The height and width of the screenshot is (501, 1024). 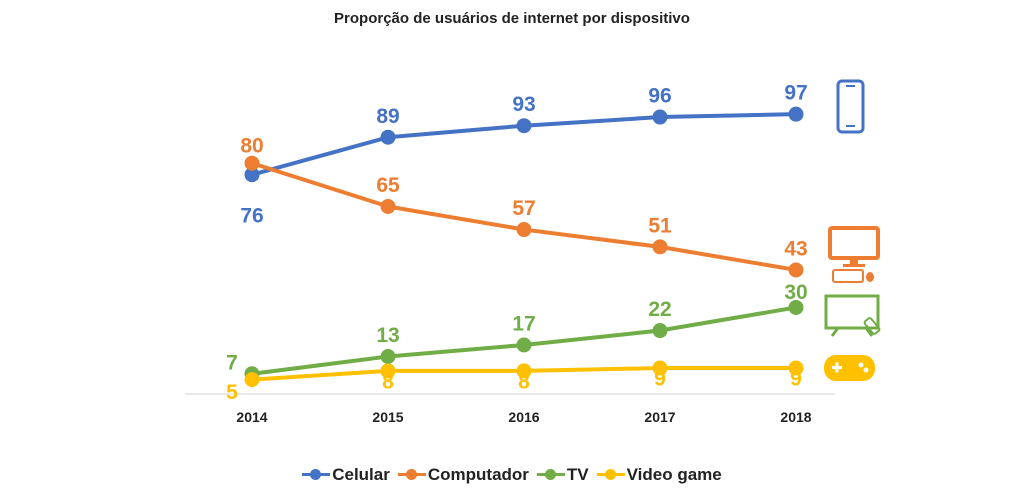 What do you see at coordinates (388, 185) in the screenshot?
I see `data-label-computador: 65` at bounding box center [388, 185].